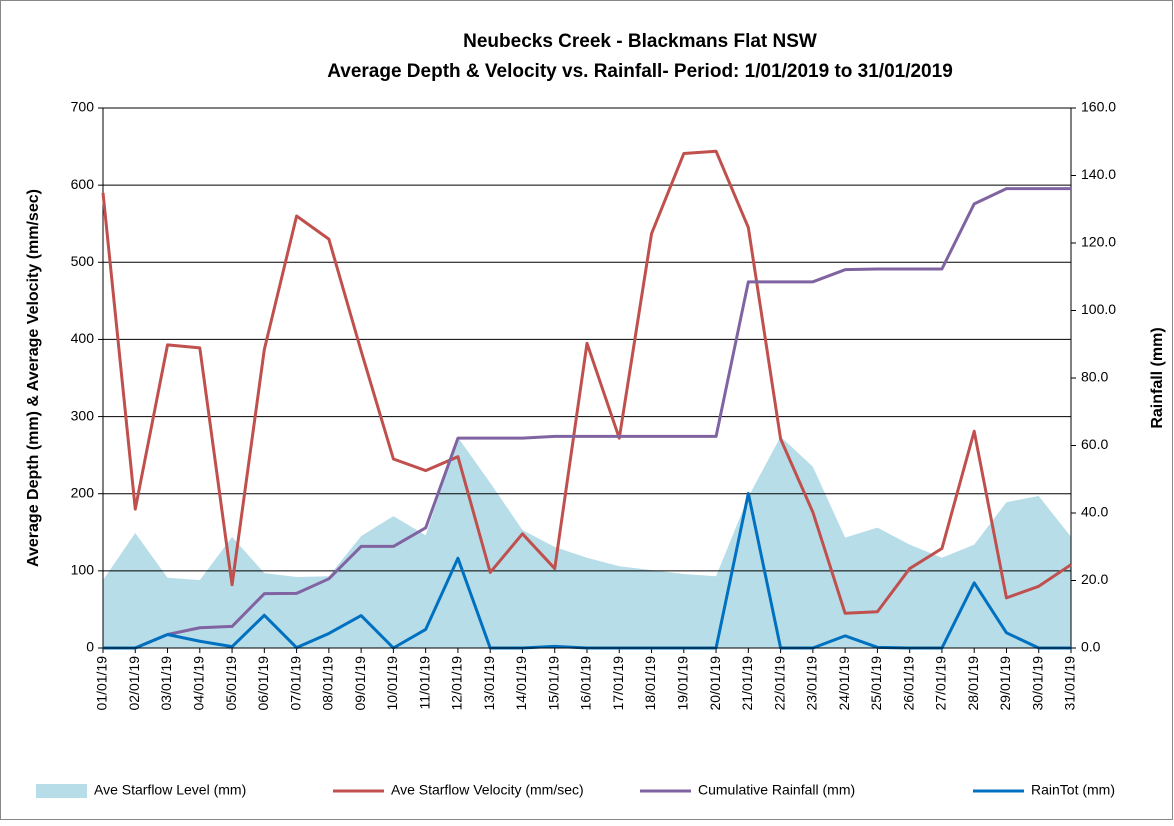 The image size is (1174, 826). I want to click on x-tick-label: 26/01/19, so click(908, 683).